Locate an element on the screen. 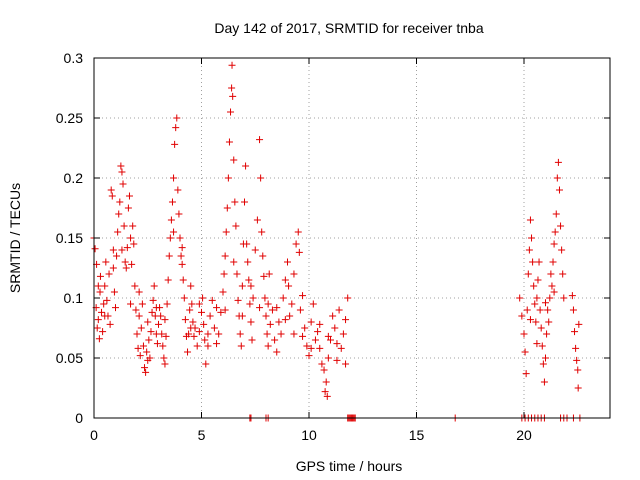 This screenshot has height=480, width=640. y-axis-label: SRMTID / TECUs is located at coordinates (15, 238).